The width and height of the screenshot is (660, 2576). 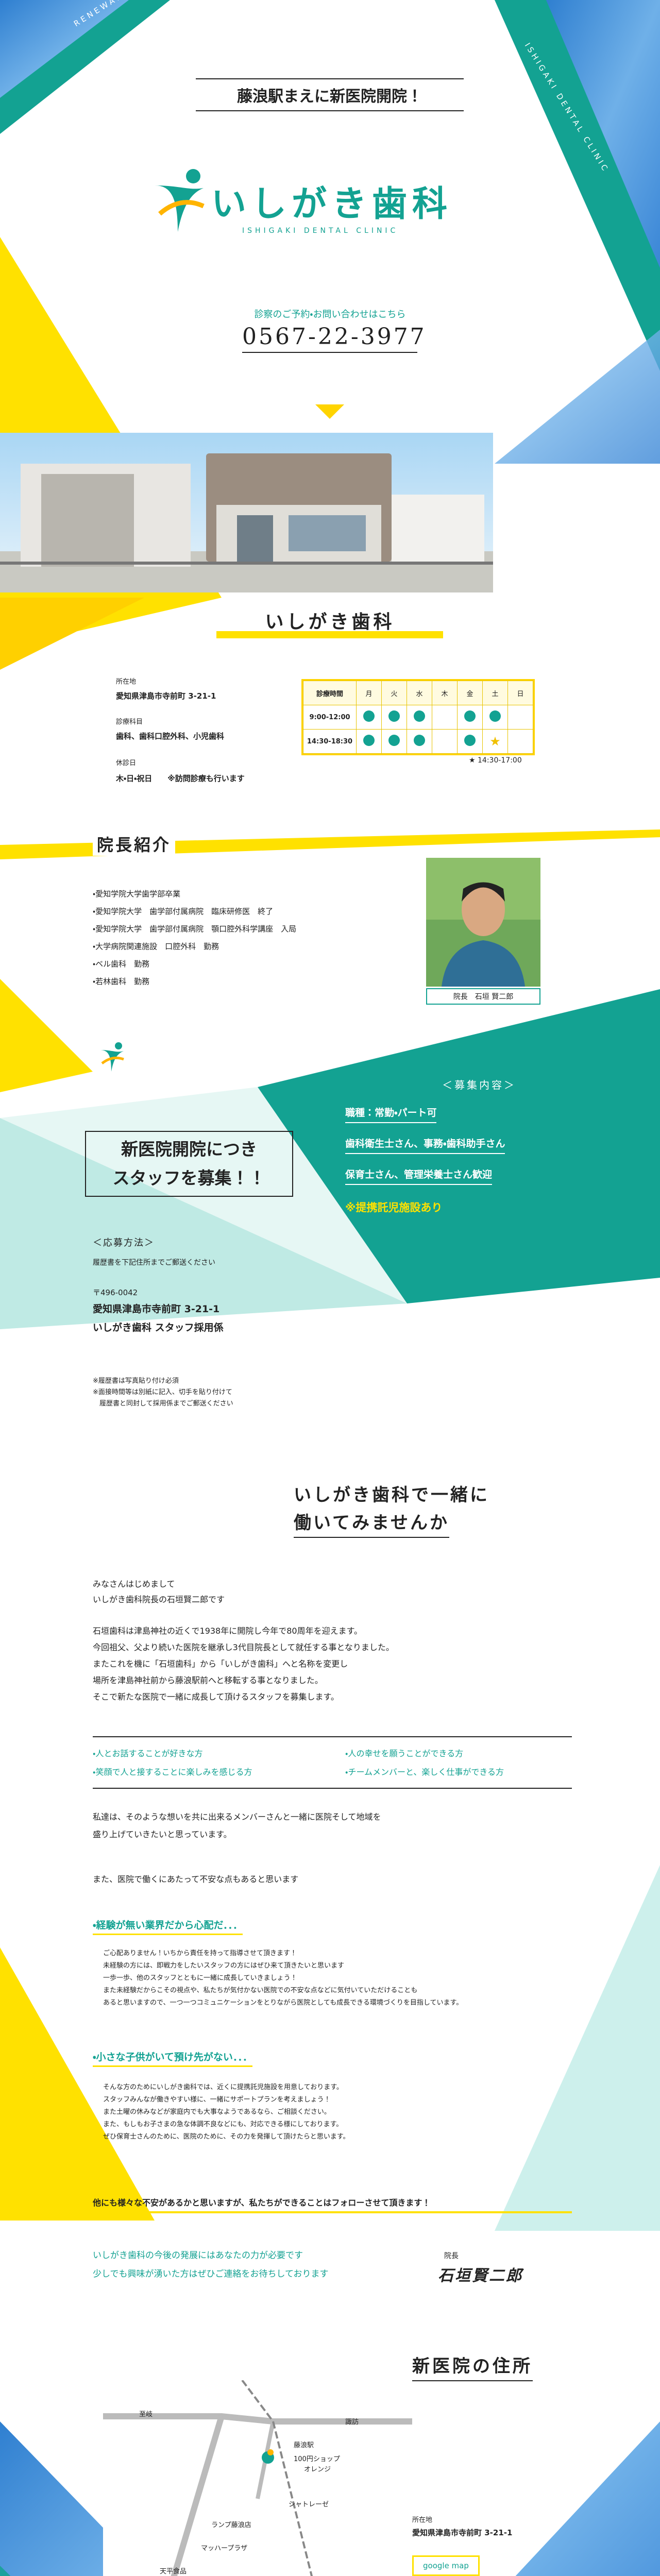 I want to click on info-label: 休診日, so click(x=126, y=763).